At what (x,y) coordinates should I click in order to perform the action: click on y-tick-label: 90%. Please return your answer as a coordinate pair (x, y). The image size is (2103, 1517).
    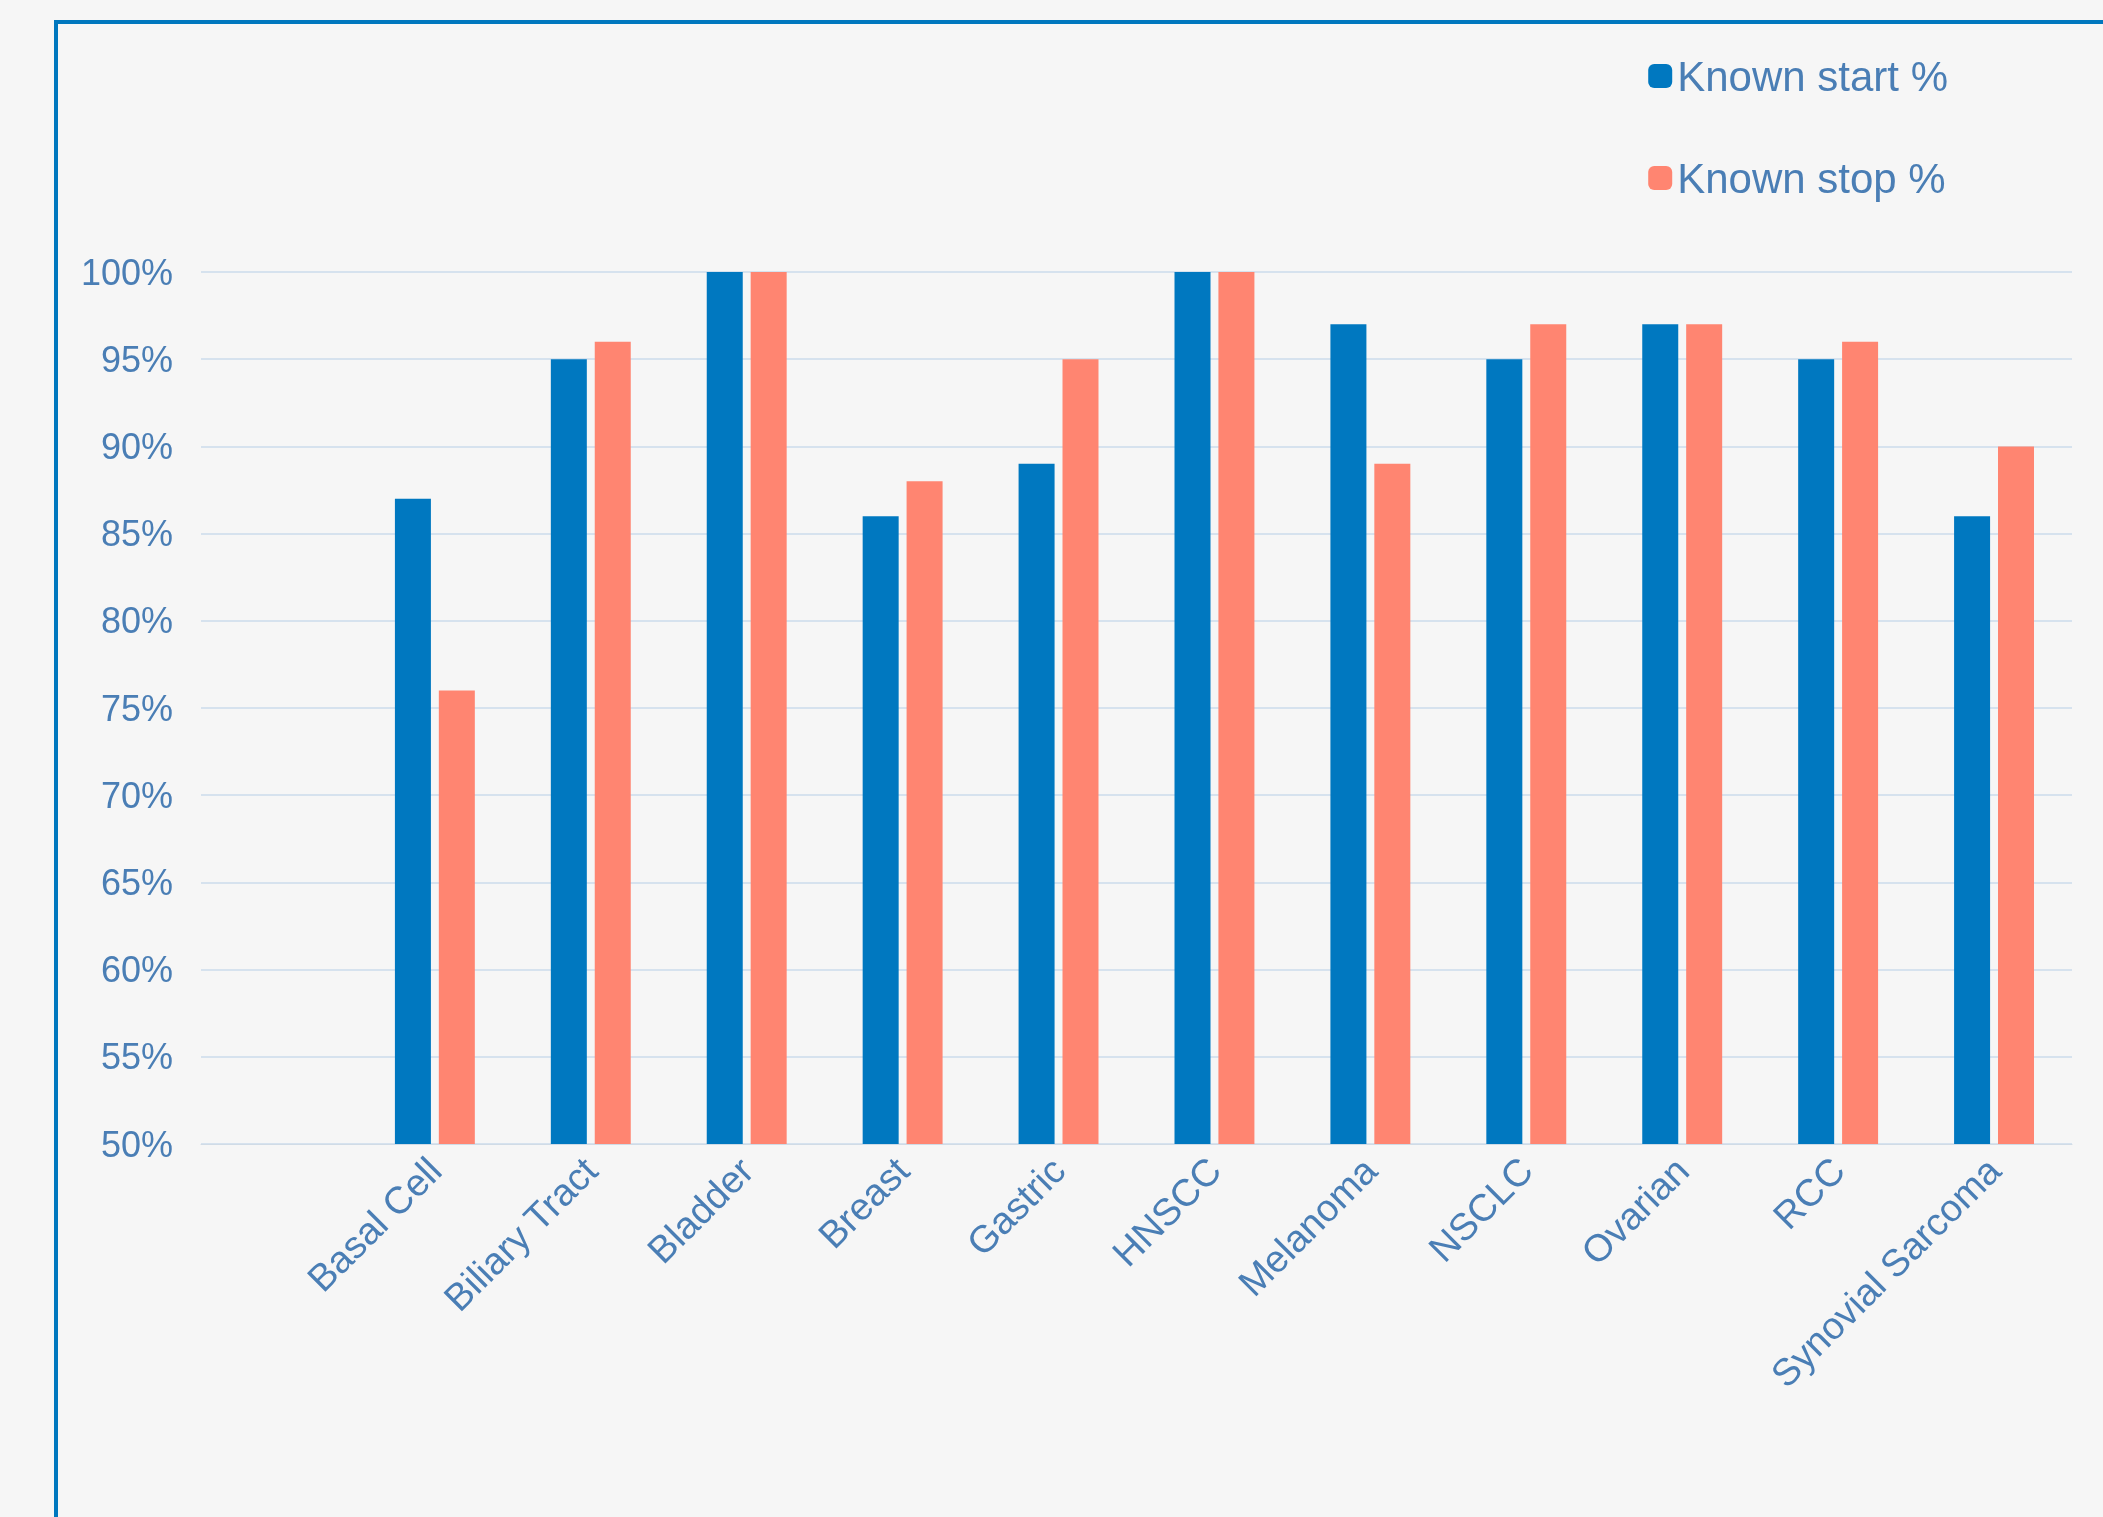
    Looking at the image, I should click on (136, 446).